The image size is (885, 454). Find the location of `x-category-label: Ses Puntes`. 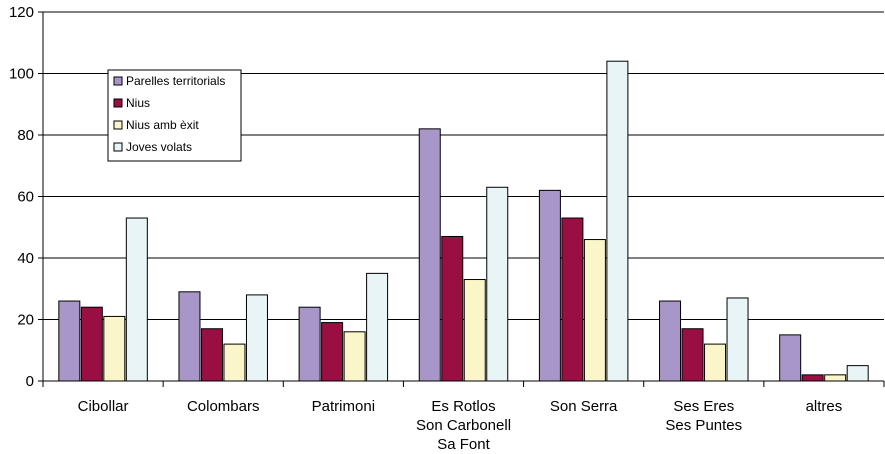

x-category-label: Ses Puntes is located at coordinates (703, 425).